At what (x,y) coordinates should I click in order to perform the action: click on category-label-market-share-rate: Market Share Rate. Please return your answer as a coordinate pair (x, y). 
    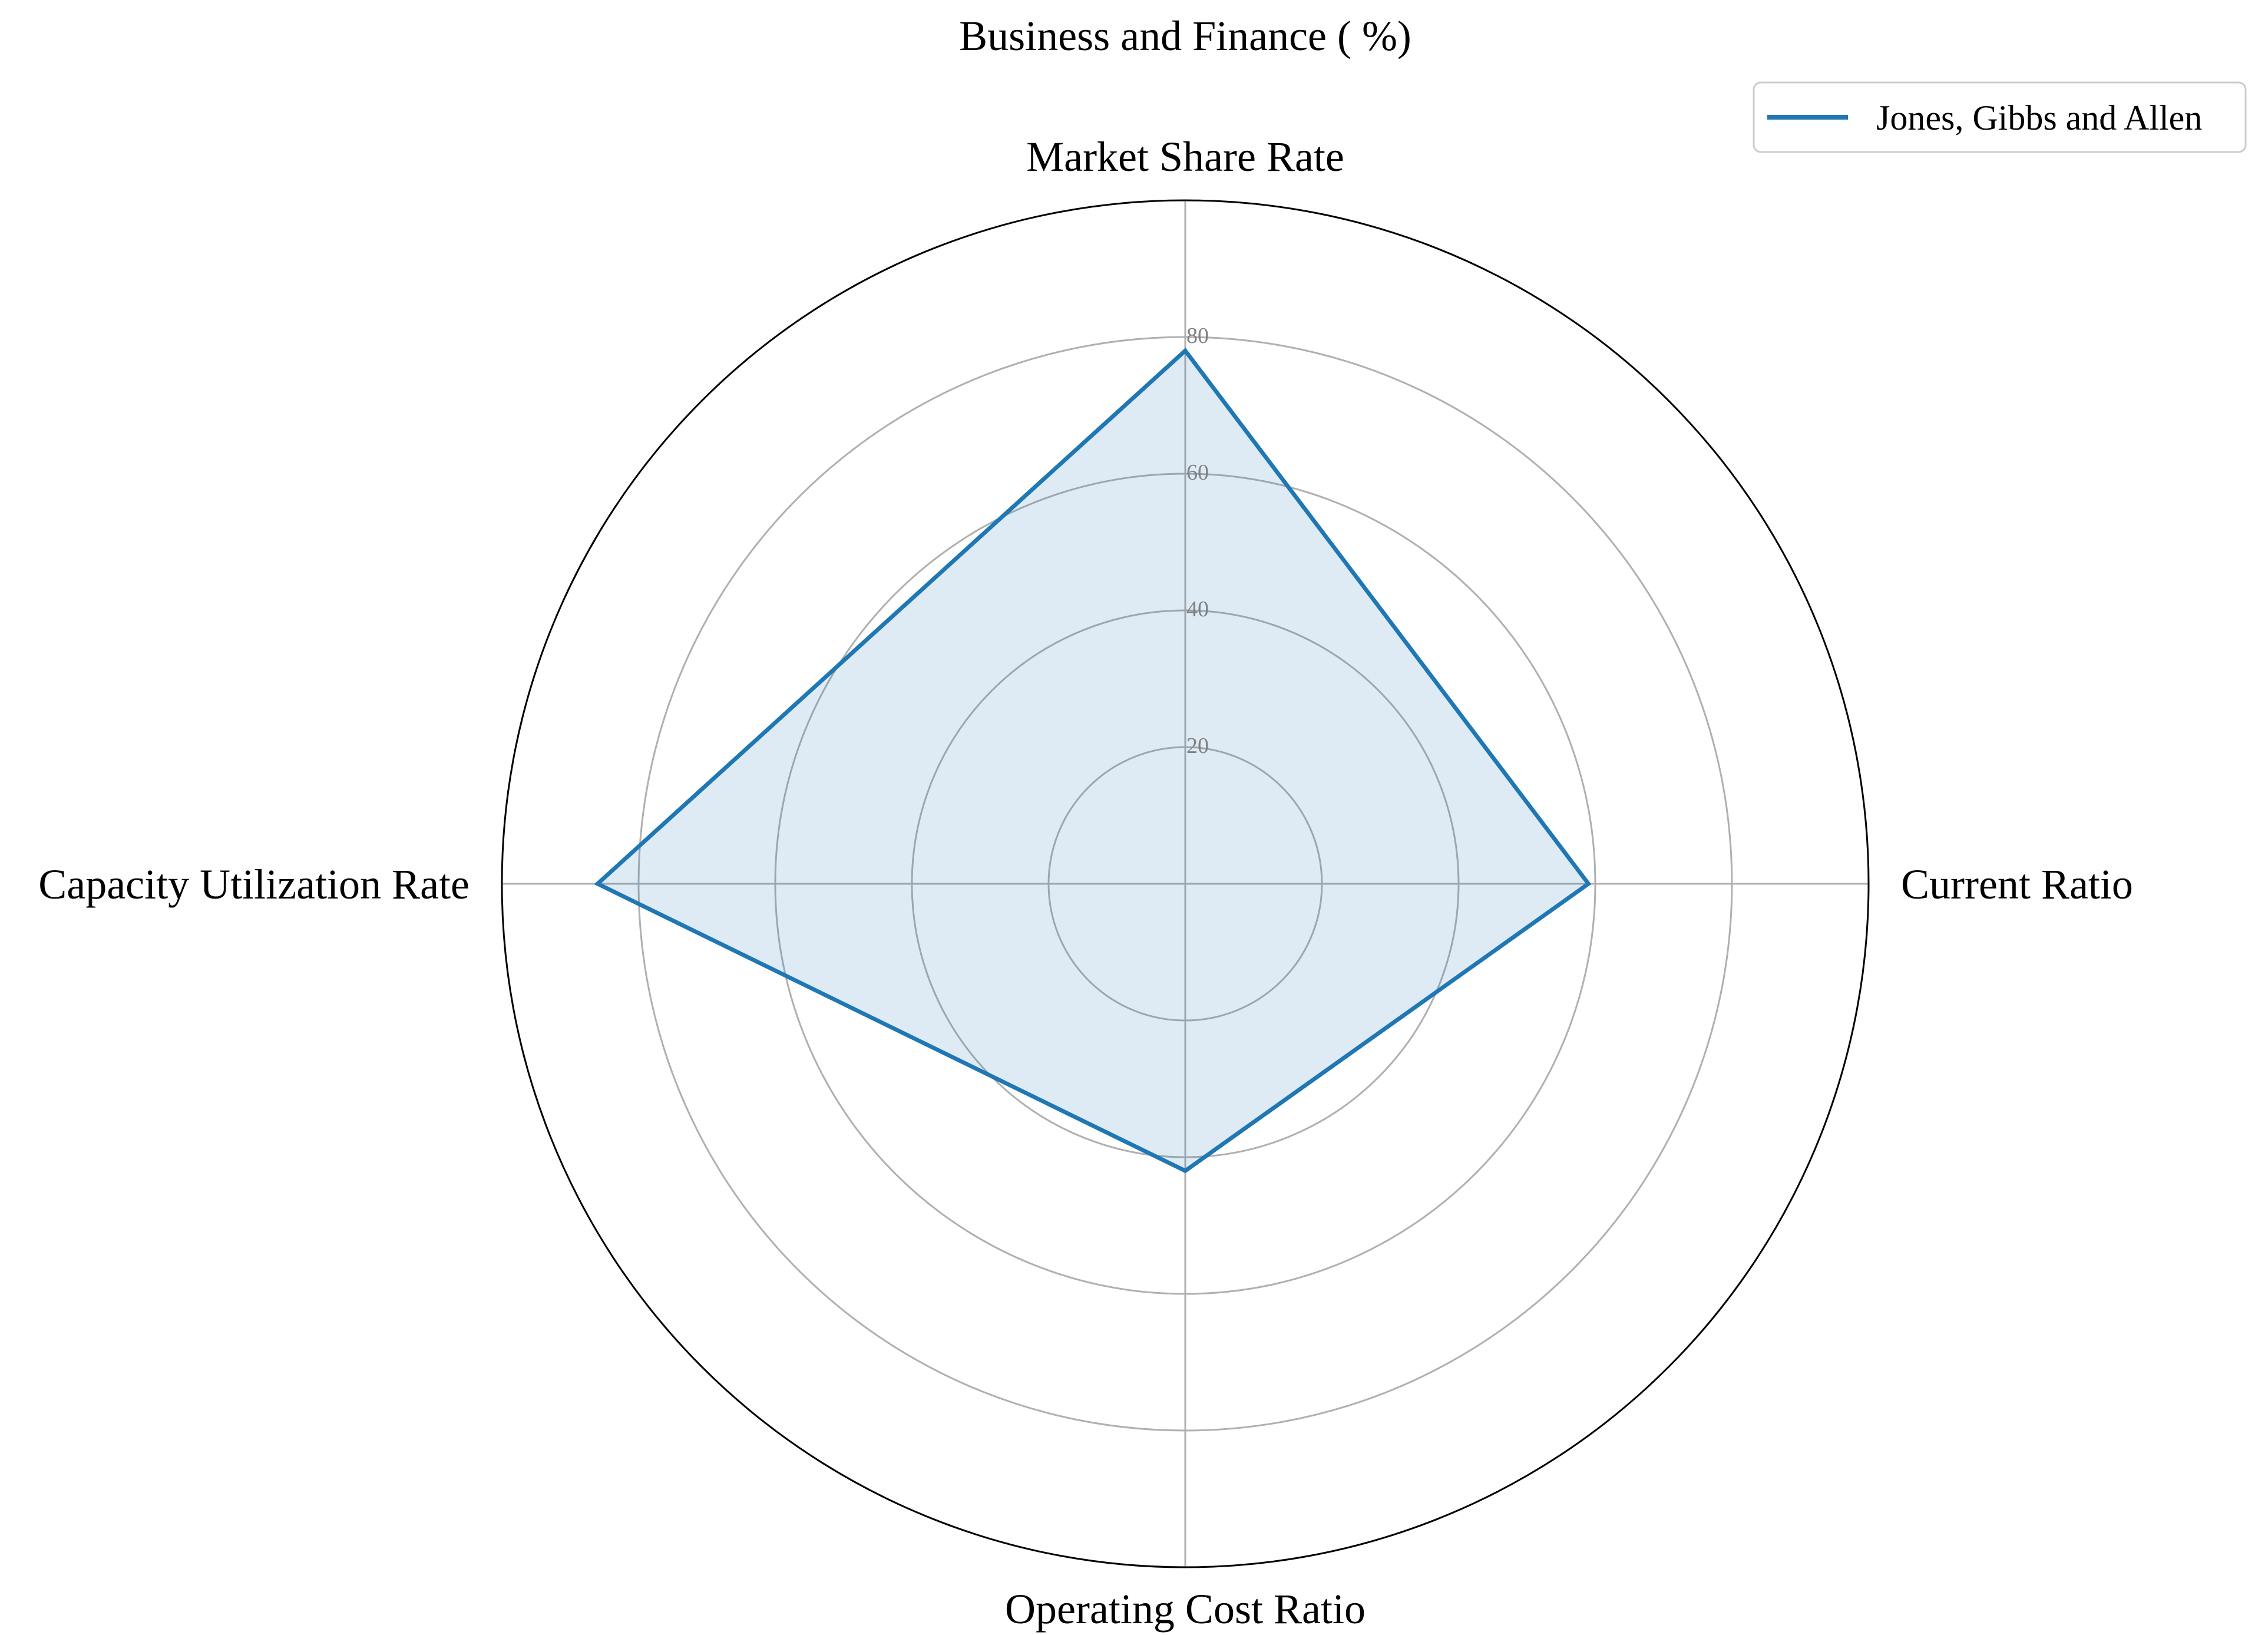
    Looking at the image, I should click on (1185, 156).